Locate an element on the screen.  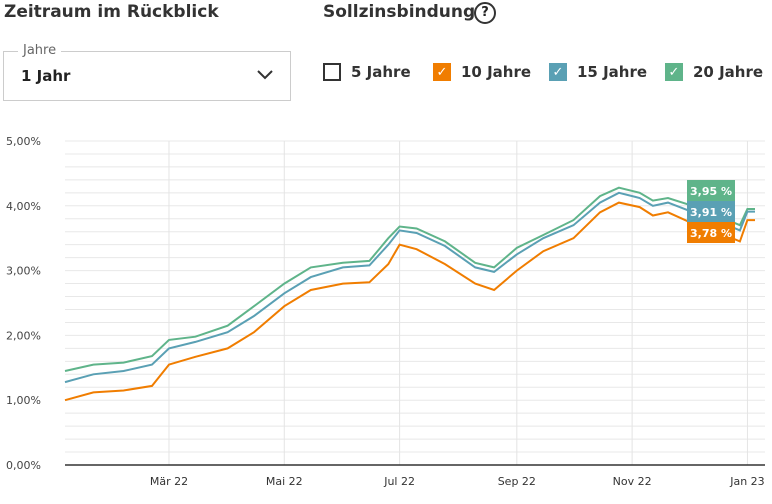
checkbox-label: 10 Jahre is located at coordinates (496, 72).